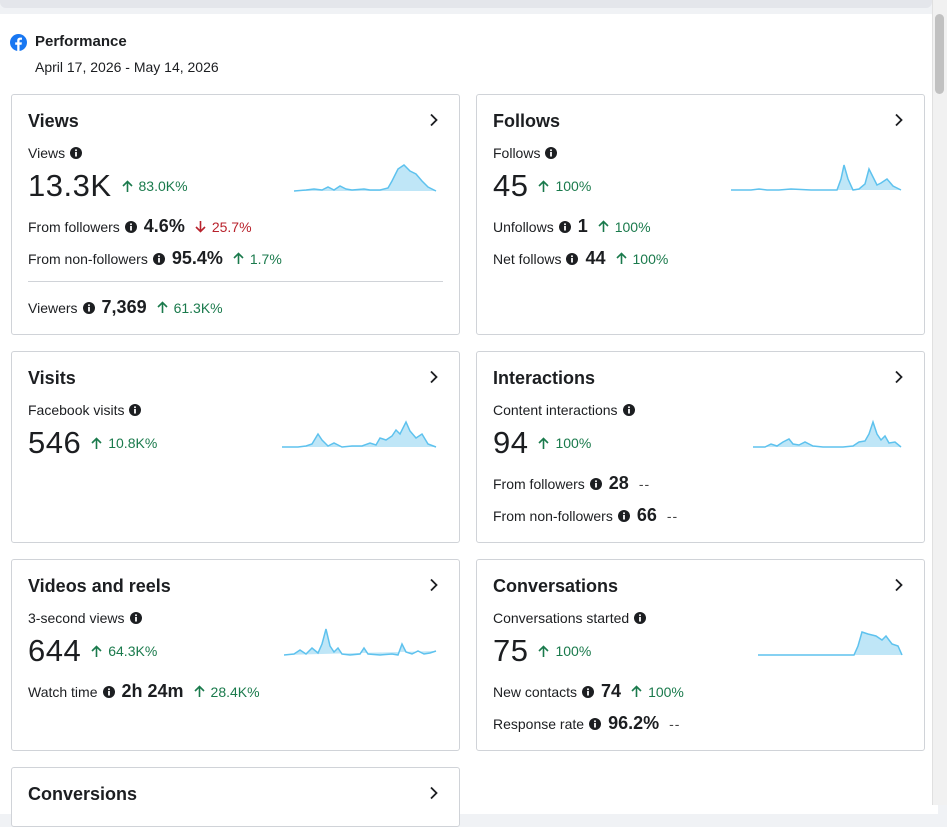 This screenshot has height=827, width=947. I want to click on delta-value: --, so click(675, 723).